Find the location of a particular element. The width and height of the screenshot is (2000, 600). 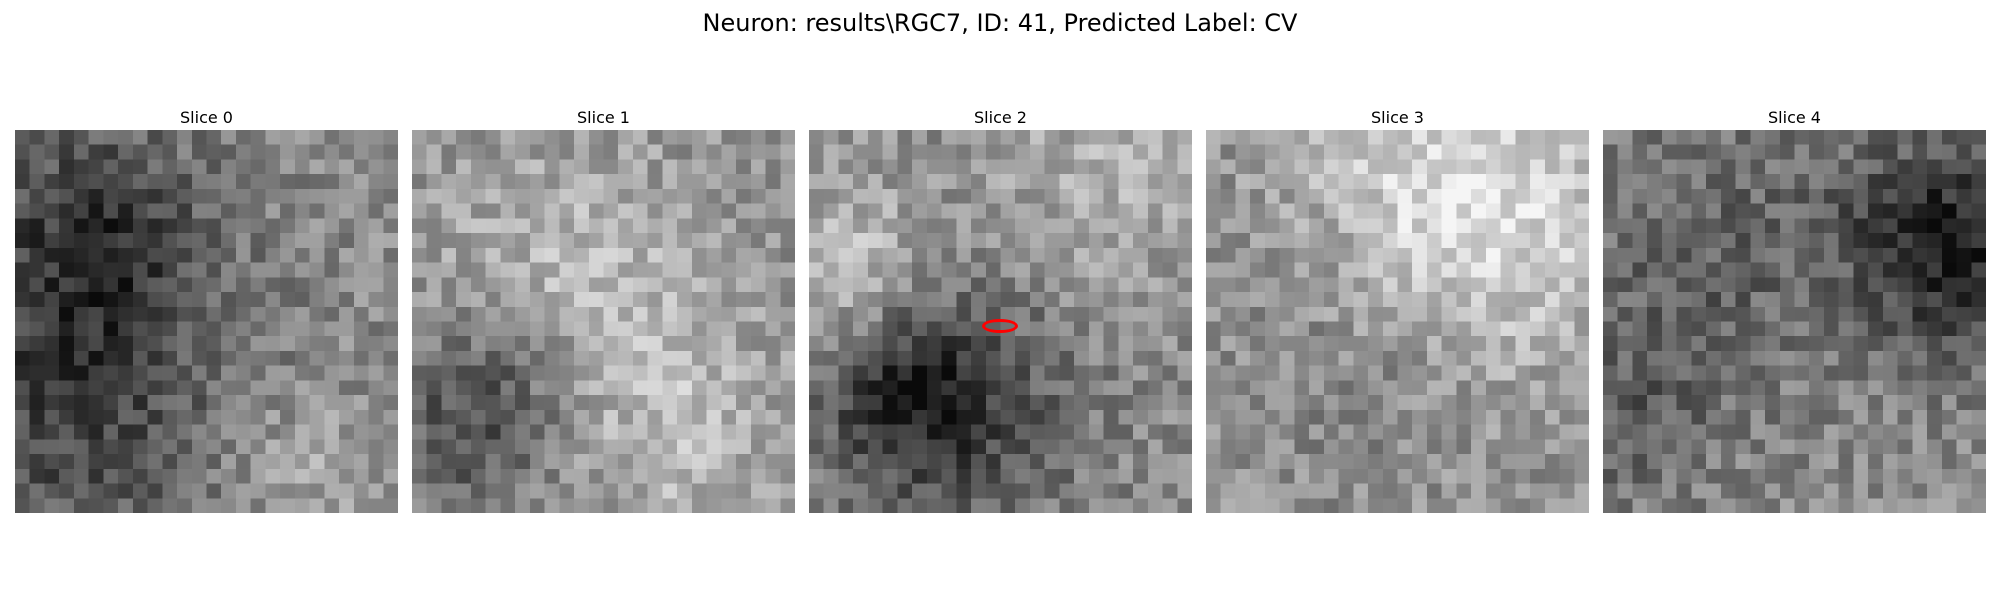

slice-title-2: Slice 2 is located at coordinates (1000, 117).